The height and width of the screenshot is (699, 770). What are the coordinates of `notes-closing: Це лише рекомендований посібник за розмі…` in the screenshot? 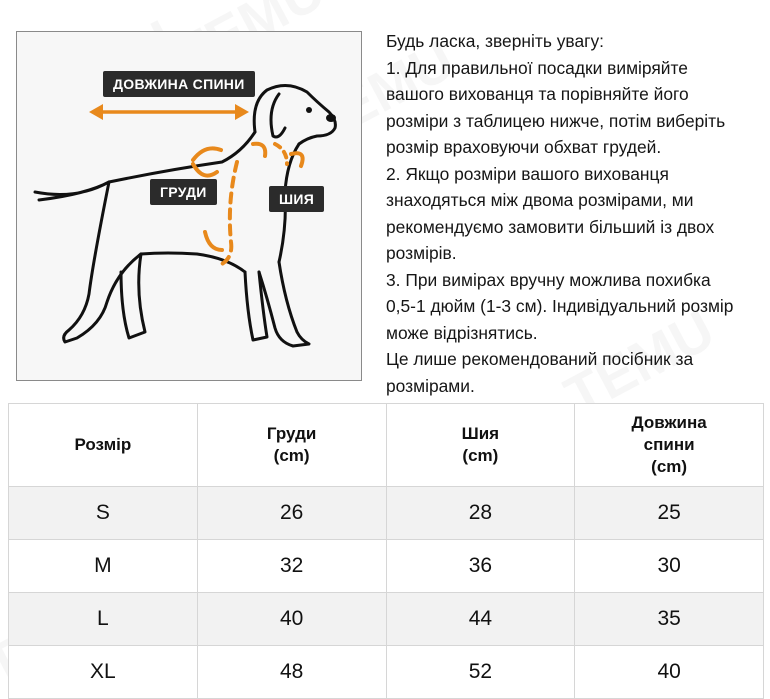 It's located at (540, 372).